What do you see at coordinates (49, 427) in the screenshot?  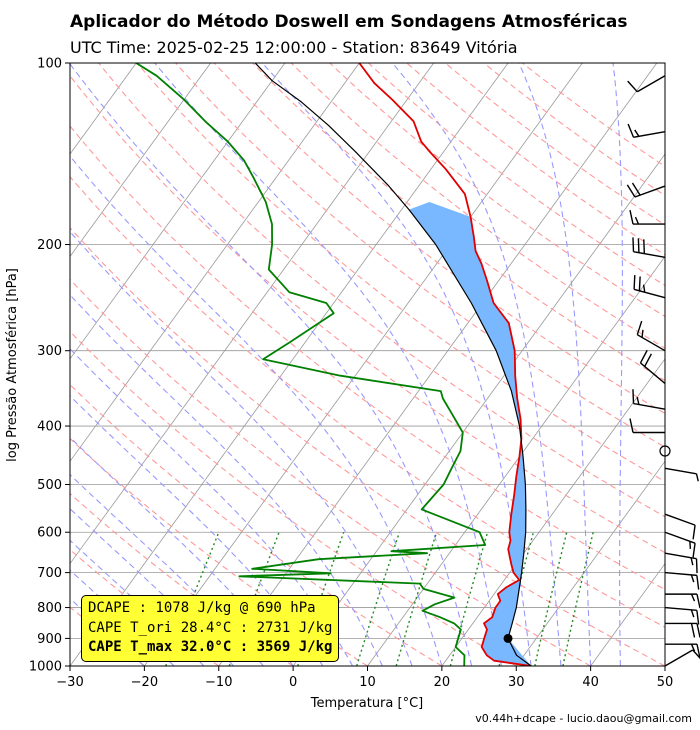 I see `y-tick-label: 400` at bounding box center [49, 427].